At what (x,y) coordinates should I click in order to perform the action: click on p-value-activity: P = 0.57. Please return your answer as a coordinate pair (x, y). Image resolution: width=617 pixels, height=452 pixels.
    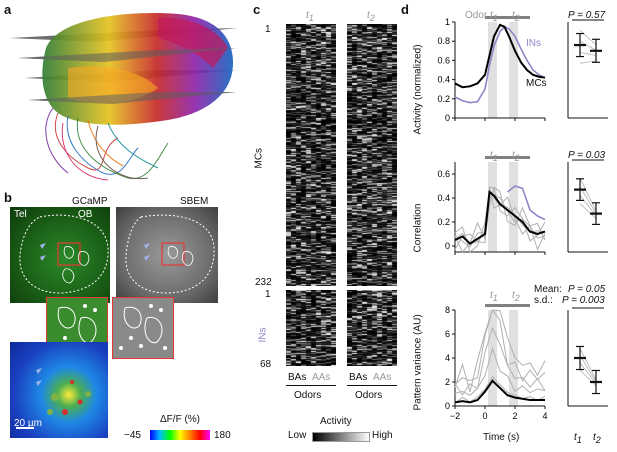
    Looking at the image, I should click on (587, 15).